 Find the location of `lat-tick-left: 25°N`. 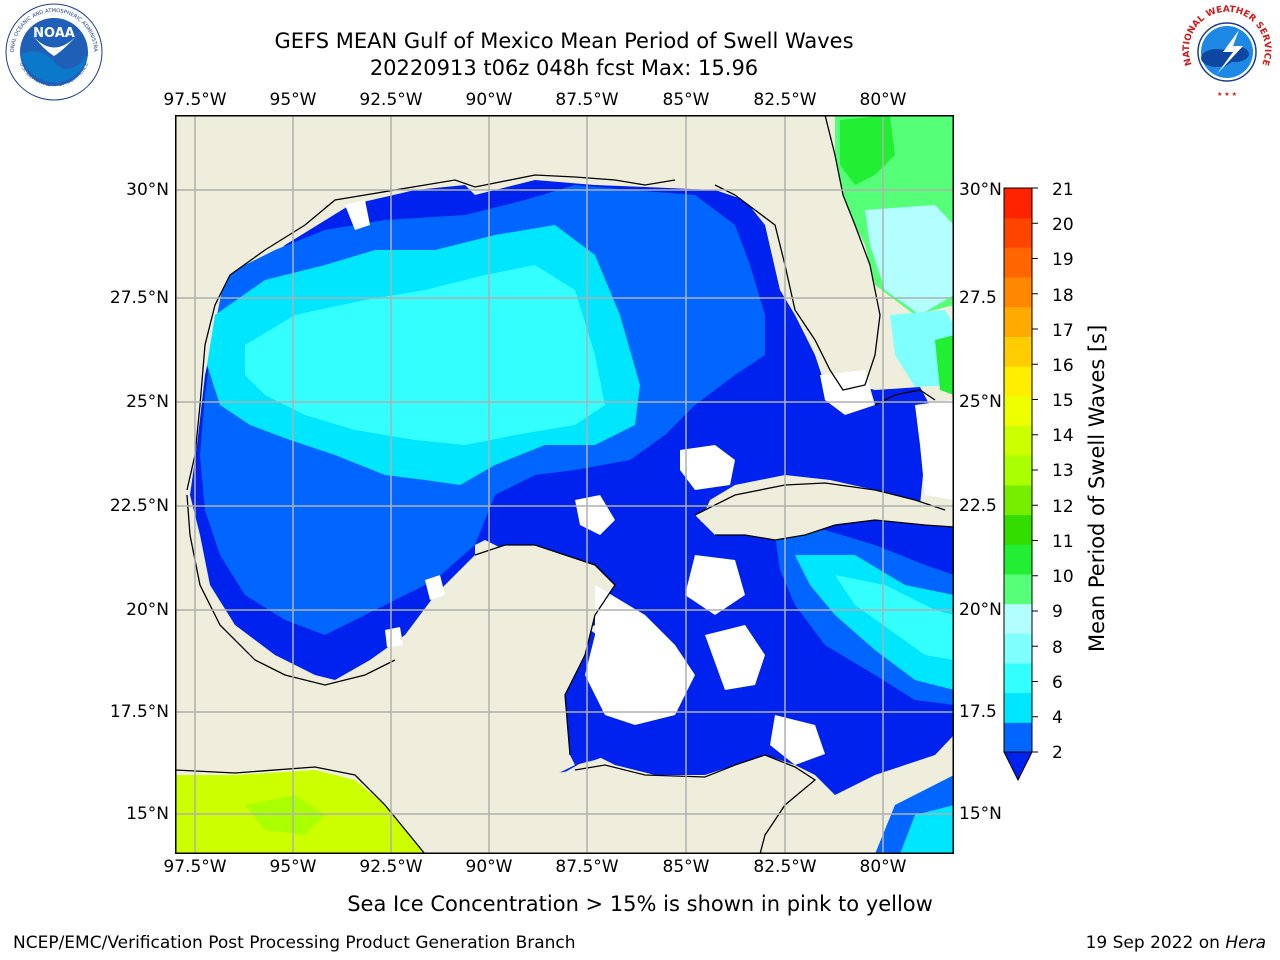

lat-tick-left: 25°N is located at coordinates (147, 402).